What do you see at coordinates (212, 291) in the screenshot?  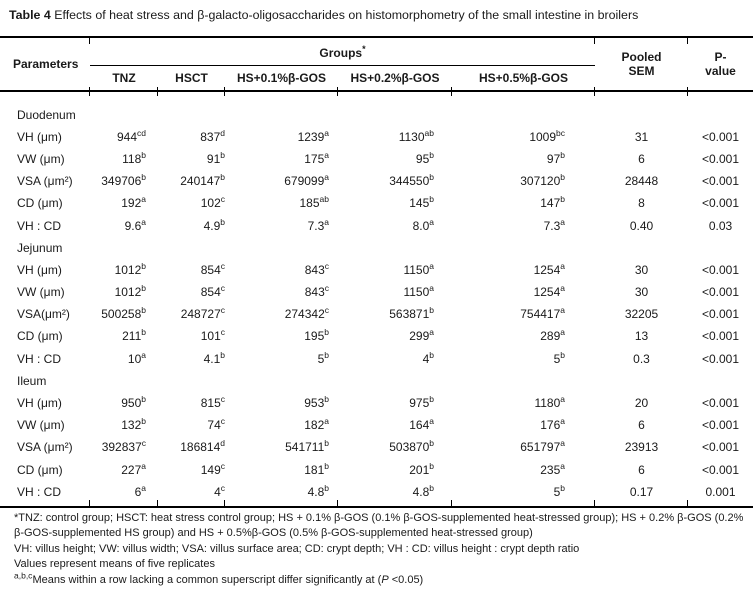 I see `value-cell: 854c` at bounding box center [212, 291].